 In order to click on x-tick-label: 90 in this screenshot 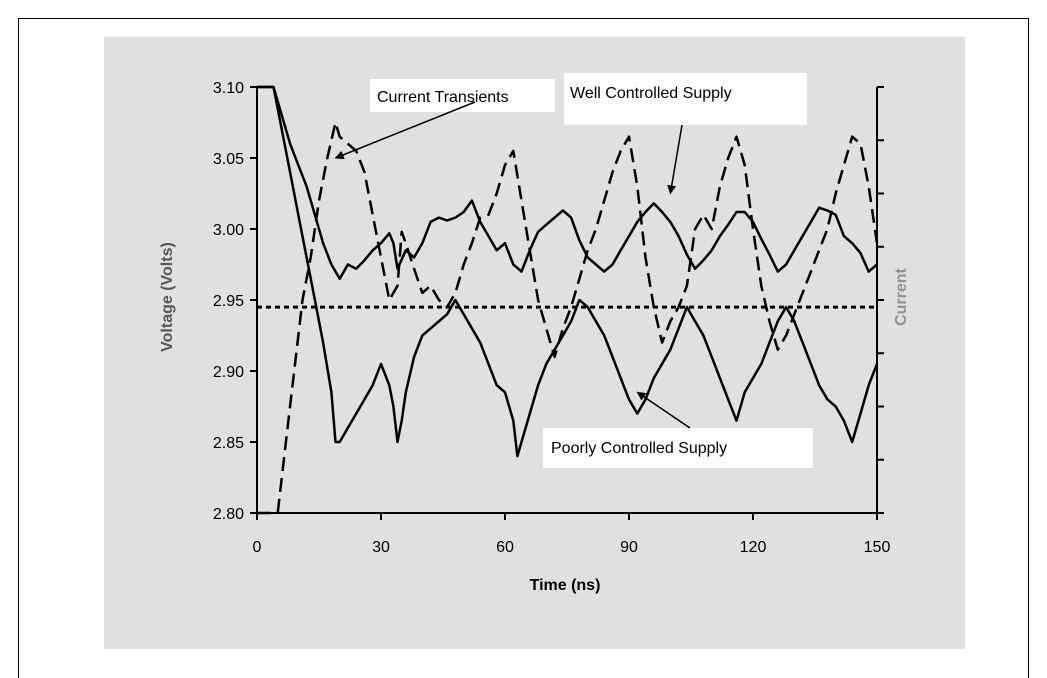, I will do `click(629, 547)`.